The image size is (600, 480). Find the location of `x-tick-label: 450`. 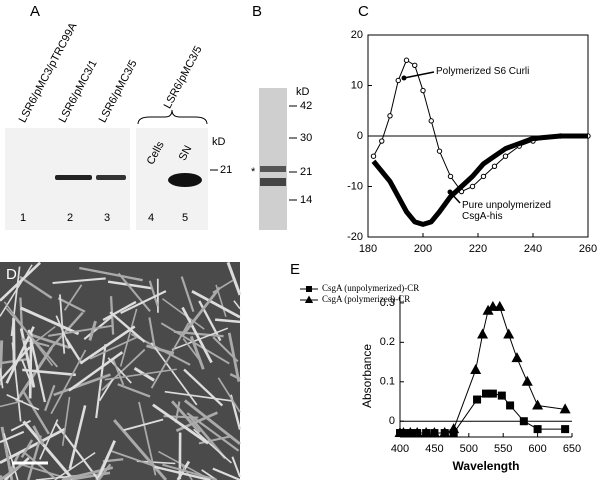

x-tick-label: 450 is located at coordinates (434, 449).